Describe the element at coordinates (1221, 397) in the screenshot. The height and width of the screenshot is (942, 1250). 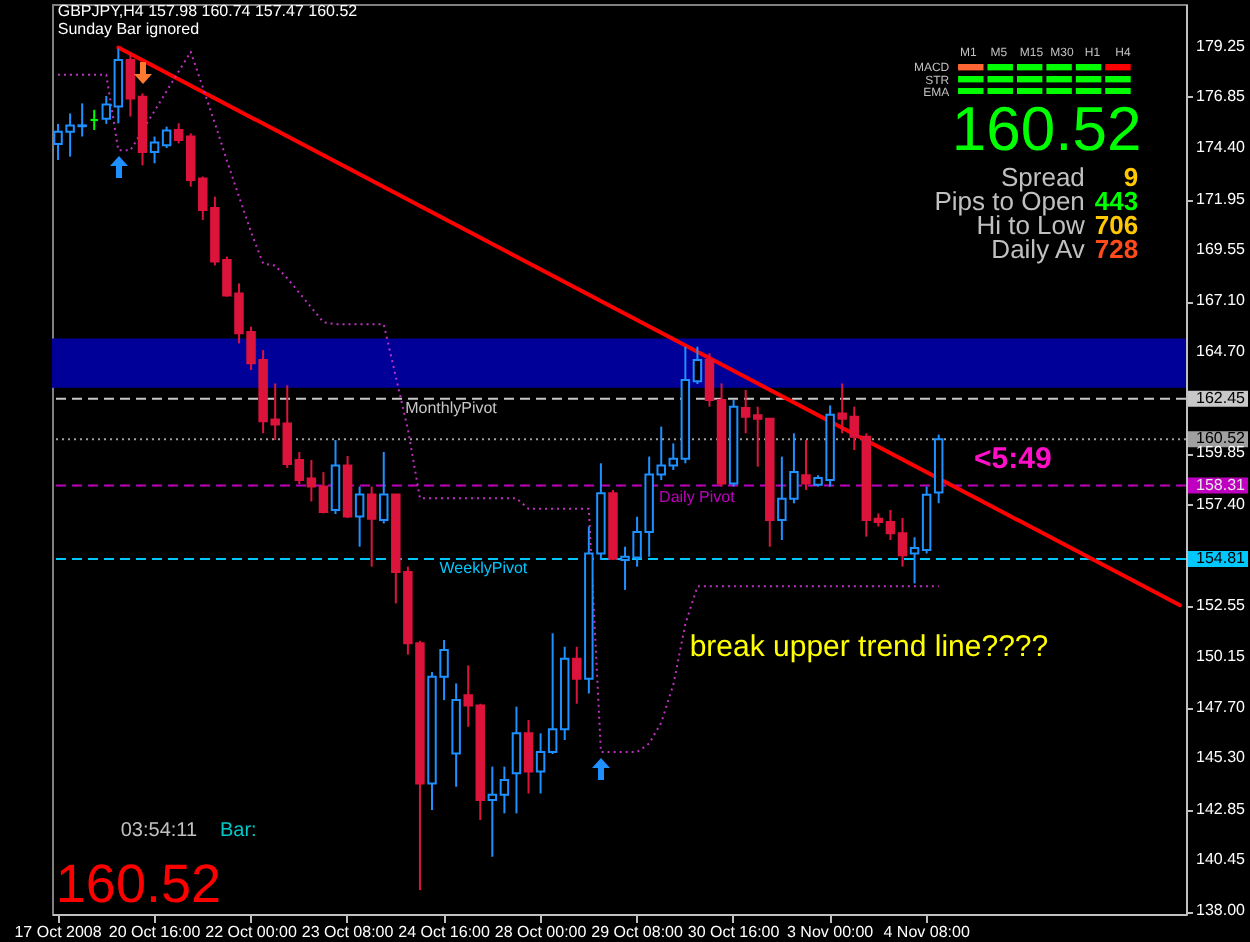
I see `y-tick-label: 162.45` at that location.